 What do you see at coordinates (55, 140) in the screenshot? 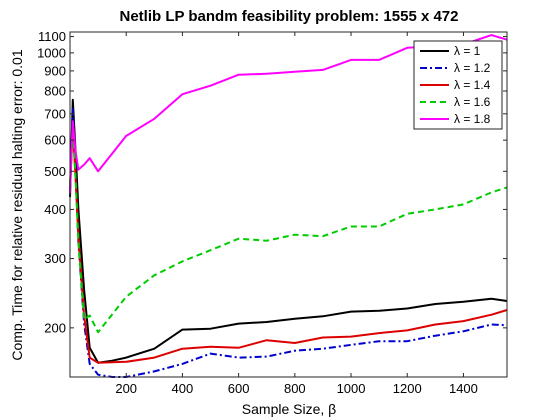
I see `y-tick-label: 600` at bounding box center [55, 140].